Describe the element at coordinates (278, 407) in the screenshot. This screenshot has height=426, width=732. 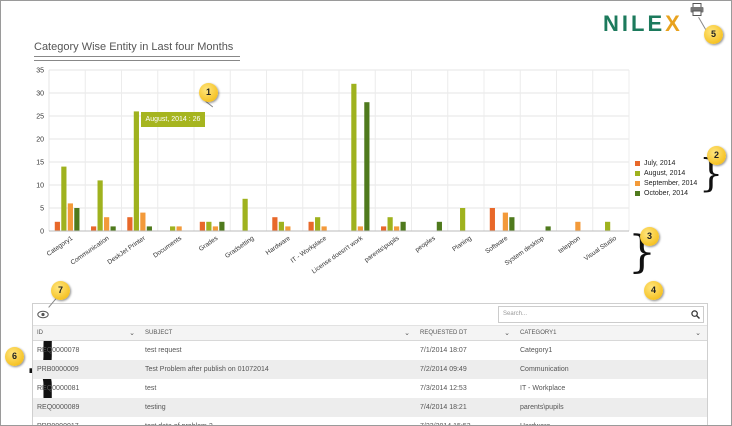
I see `cell-subject: testing` at that location.